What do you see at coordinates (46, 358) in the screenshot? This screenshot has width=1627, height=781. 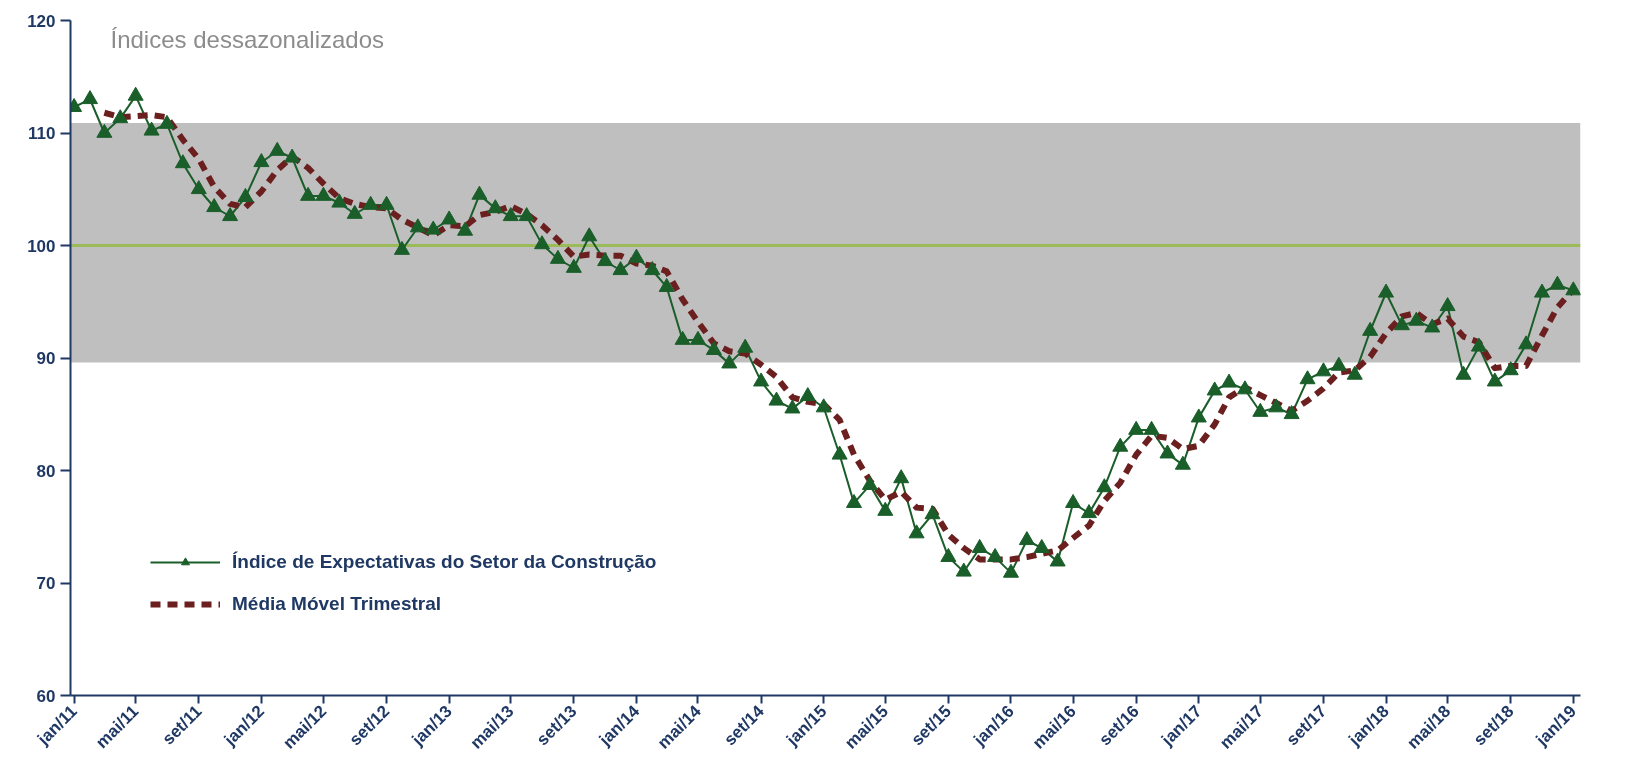 I see `y-tick-label: 90` at bounding box center [46, 358].